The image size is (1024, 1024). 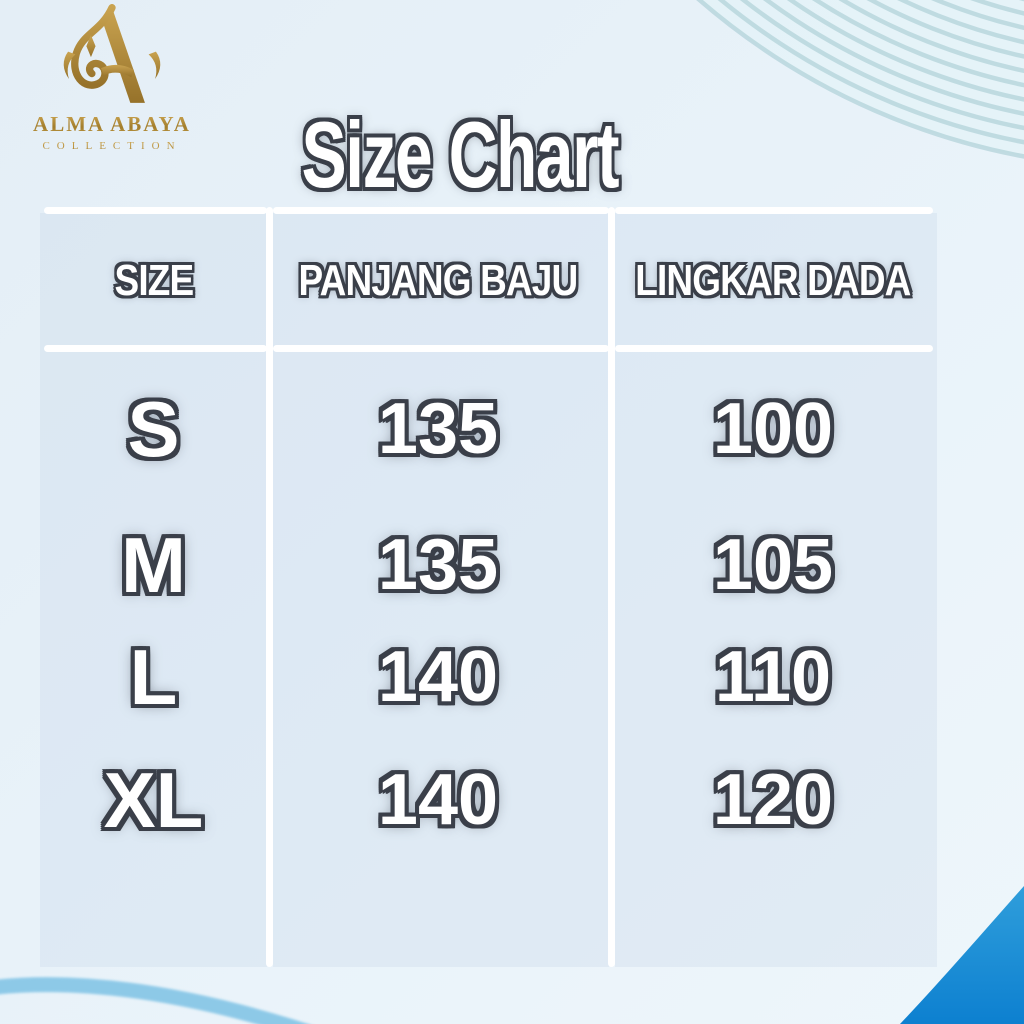 I want to click on page-title: Size Chart, so click(x=460, y=154).